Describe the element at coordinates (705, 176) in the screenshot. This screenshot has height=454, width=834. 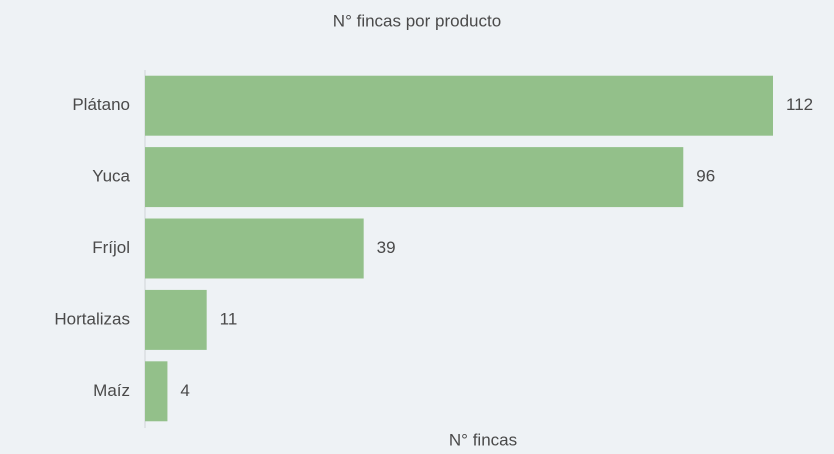
I see `value-label: 96` at that location.